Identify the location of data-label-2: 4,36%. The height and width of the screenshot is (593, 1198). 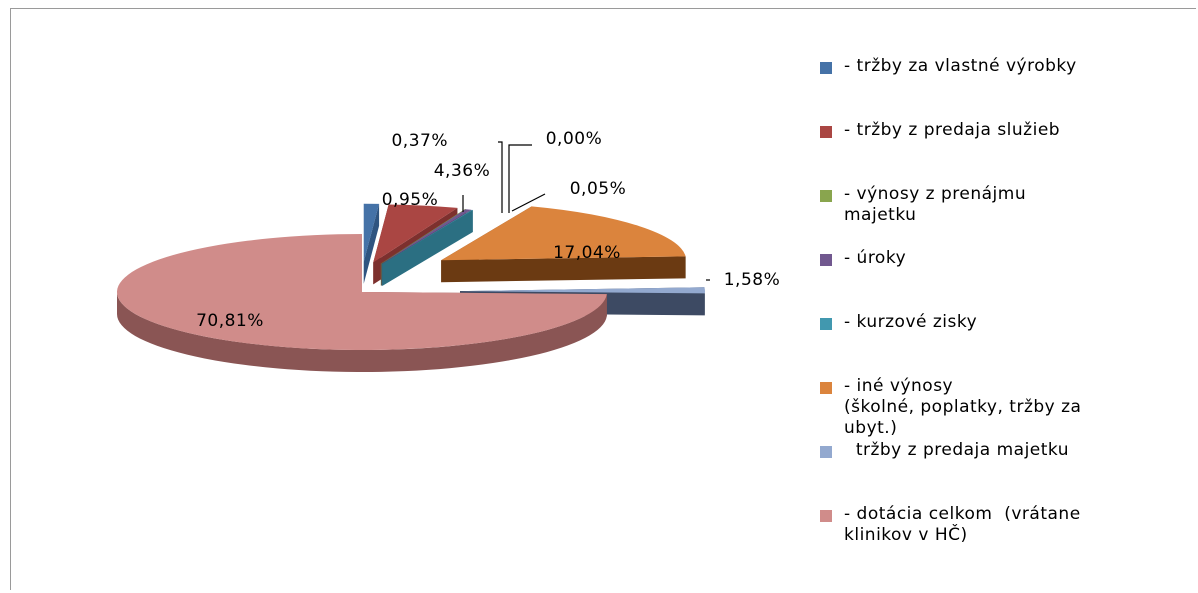
(462, 171).